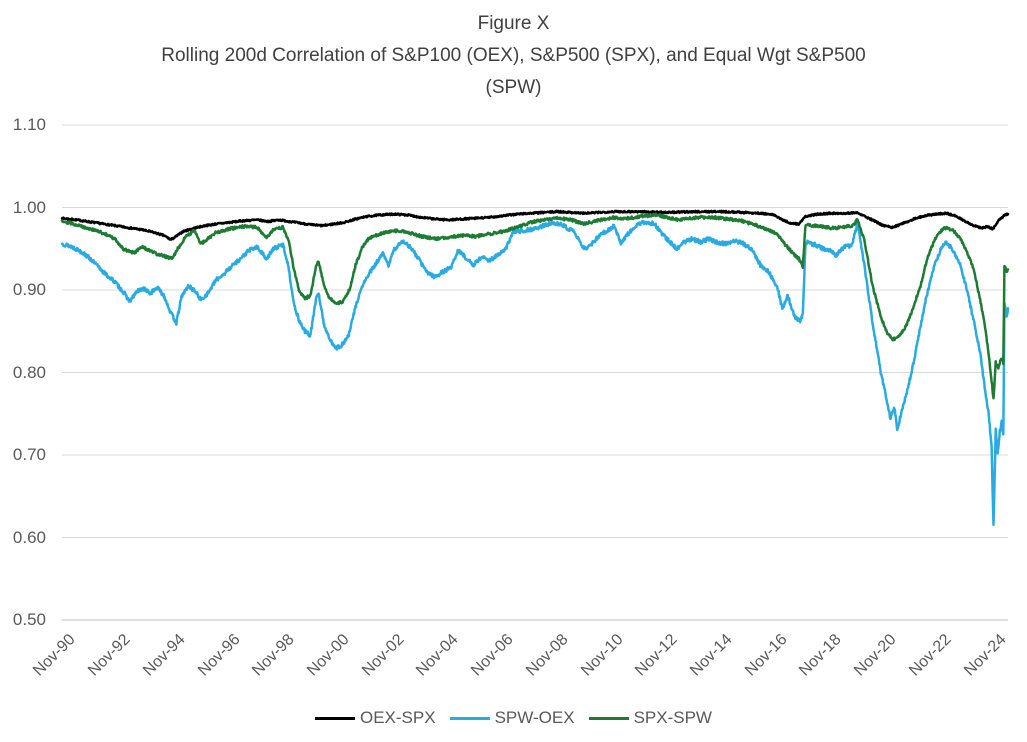 The height and width of the screenshot is (742, 1027). I want to click on legend-label: SPW-OEX, so click(534, 717).